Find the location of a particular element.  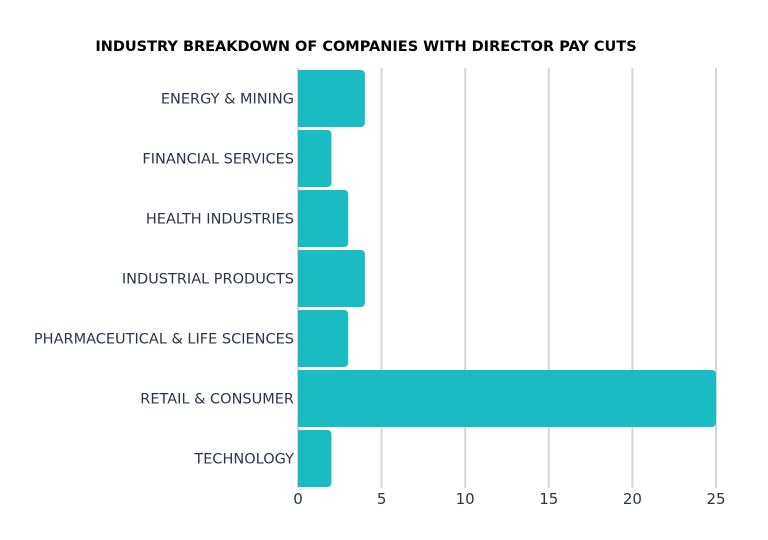

category-label: HEALTH INDUSTRIES is located at coordinates (220, 220).